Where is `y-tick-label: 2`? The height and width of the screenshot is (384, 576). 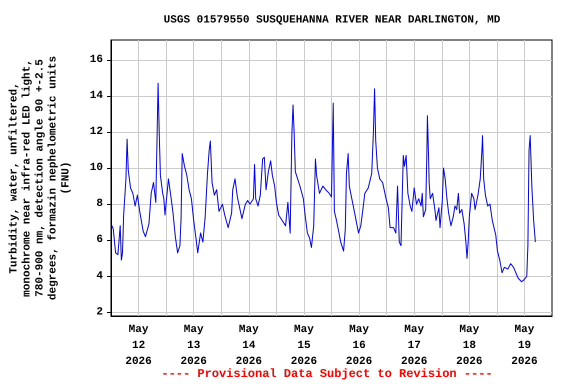
y-tick-label: 2 is located at coordinates (99, 312).